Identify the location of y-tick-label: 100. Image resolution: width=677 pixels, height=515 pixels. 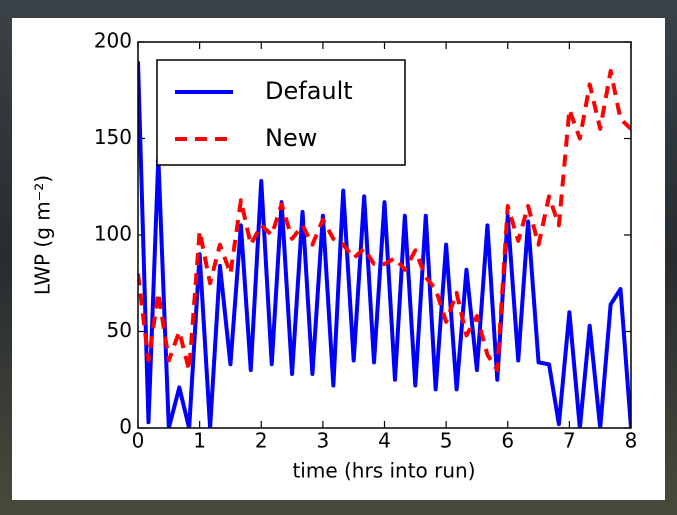
(113, 234).